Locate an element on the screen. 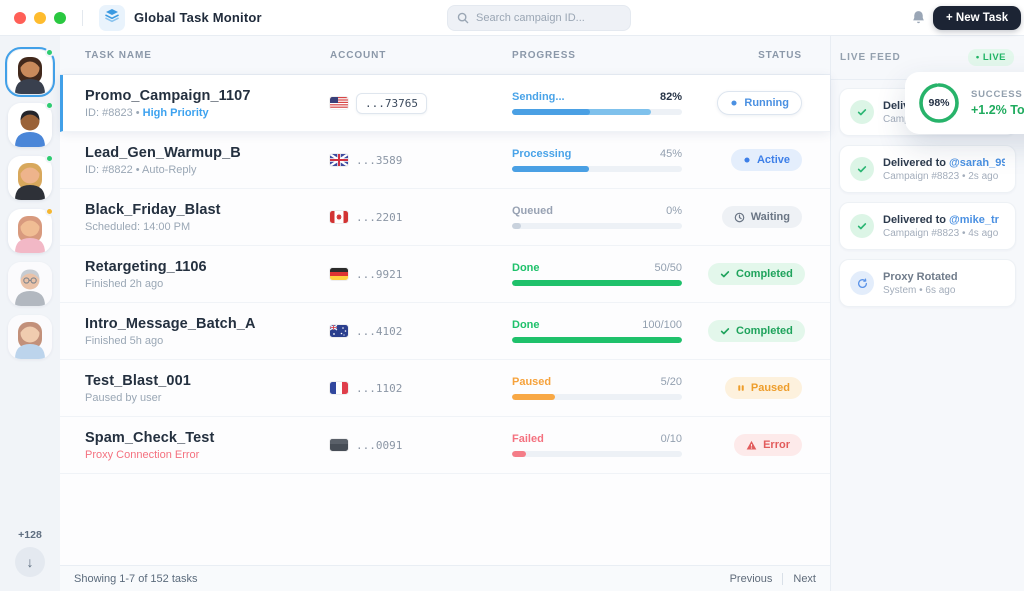 Image resolution: width=1024 pixels, height=591 pixels. progress-label: Failed is located at coordinates (528, 439).